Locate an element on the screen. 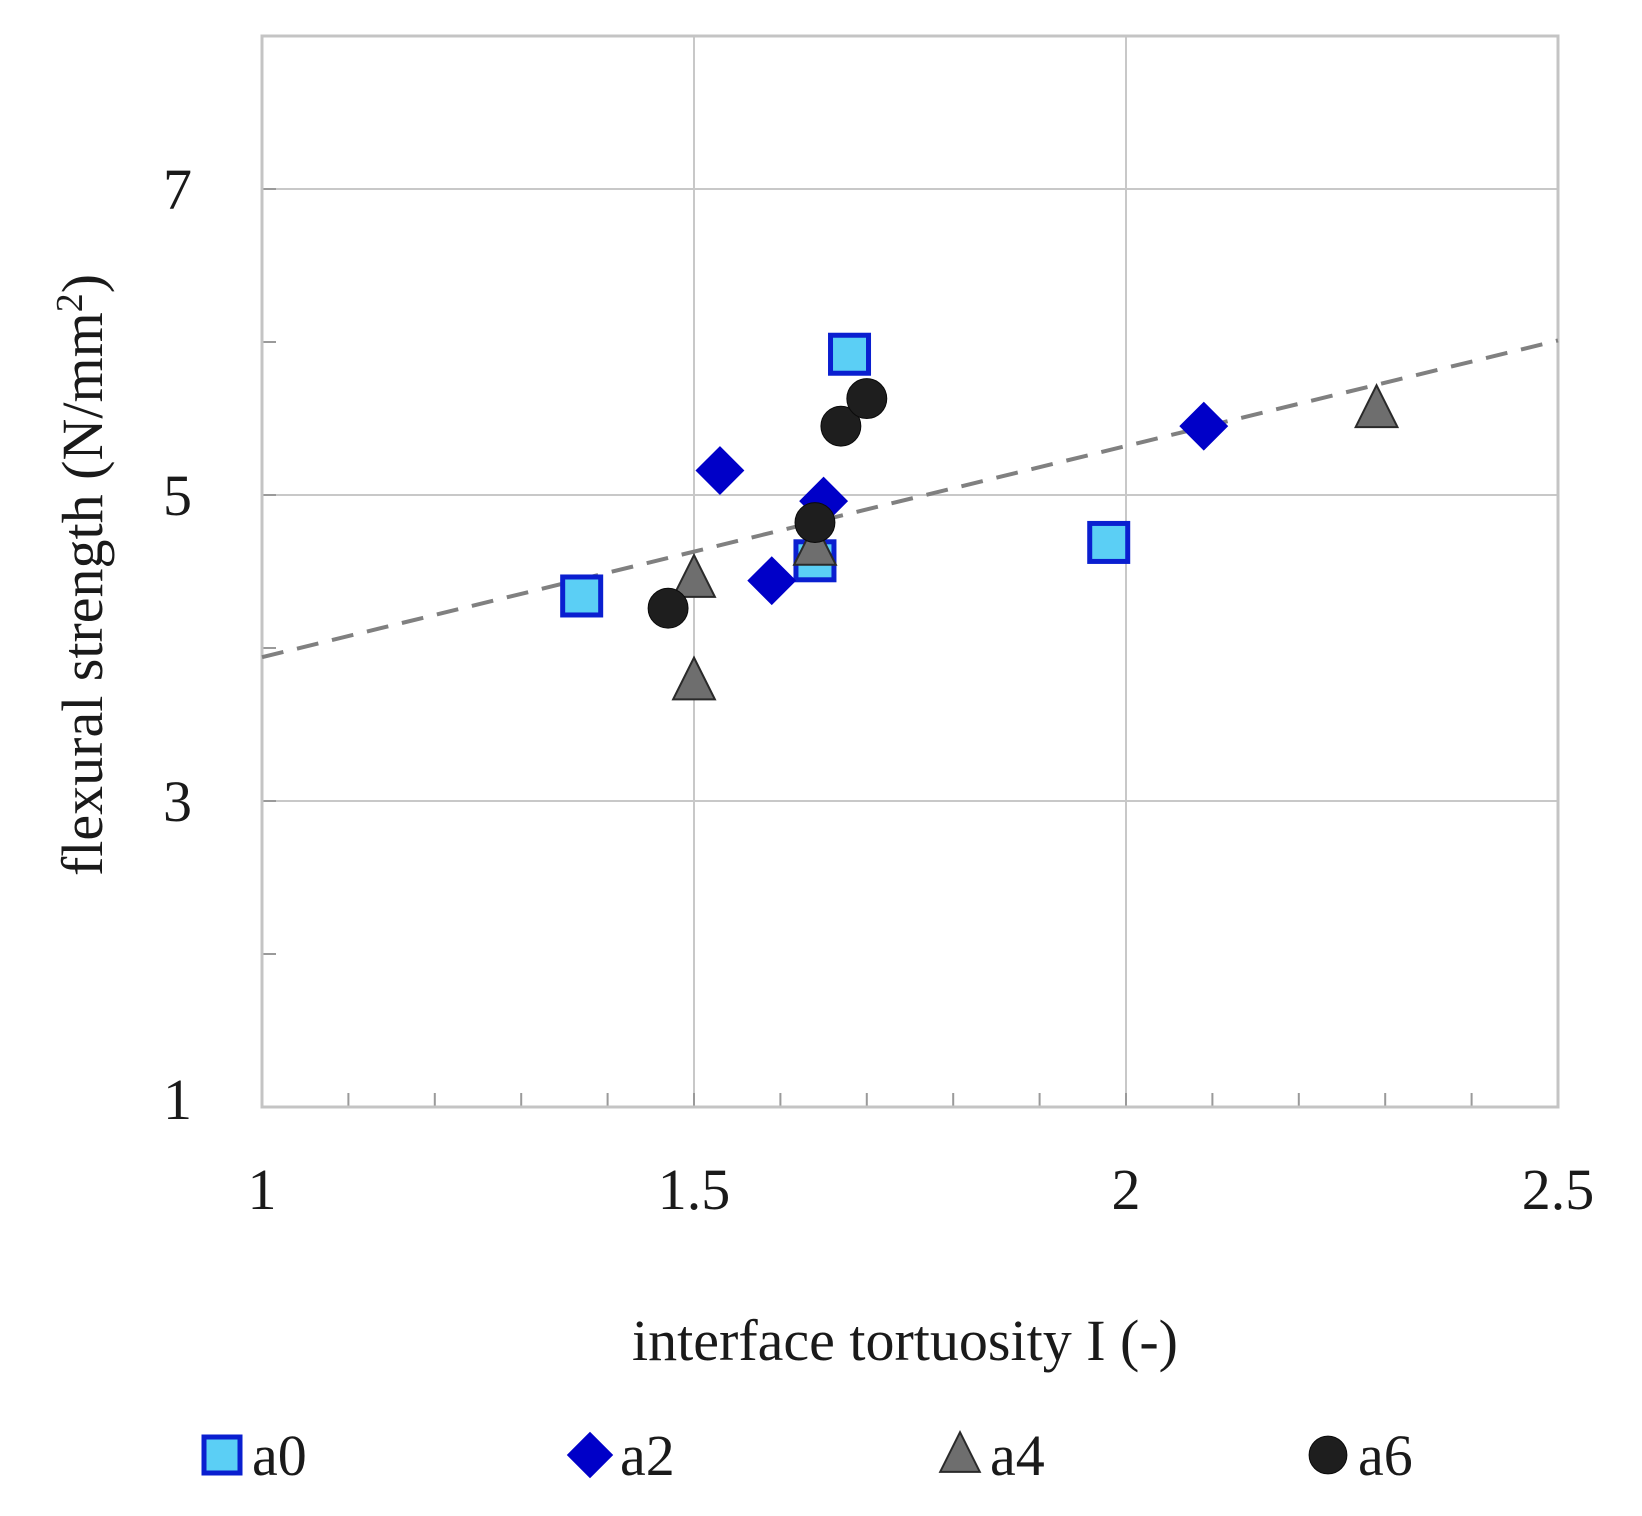 Image resolution: width=1642 pixels, height=1516 pixels. x-tick-label: 1.5 is located at coordinates (694, 1189).